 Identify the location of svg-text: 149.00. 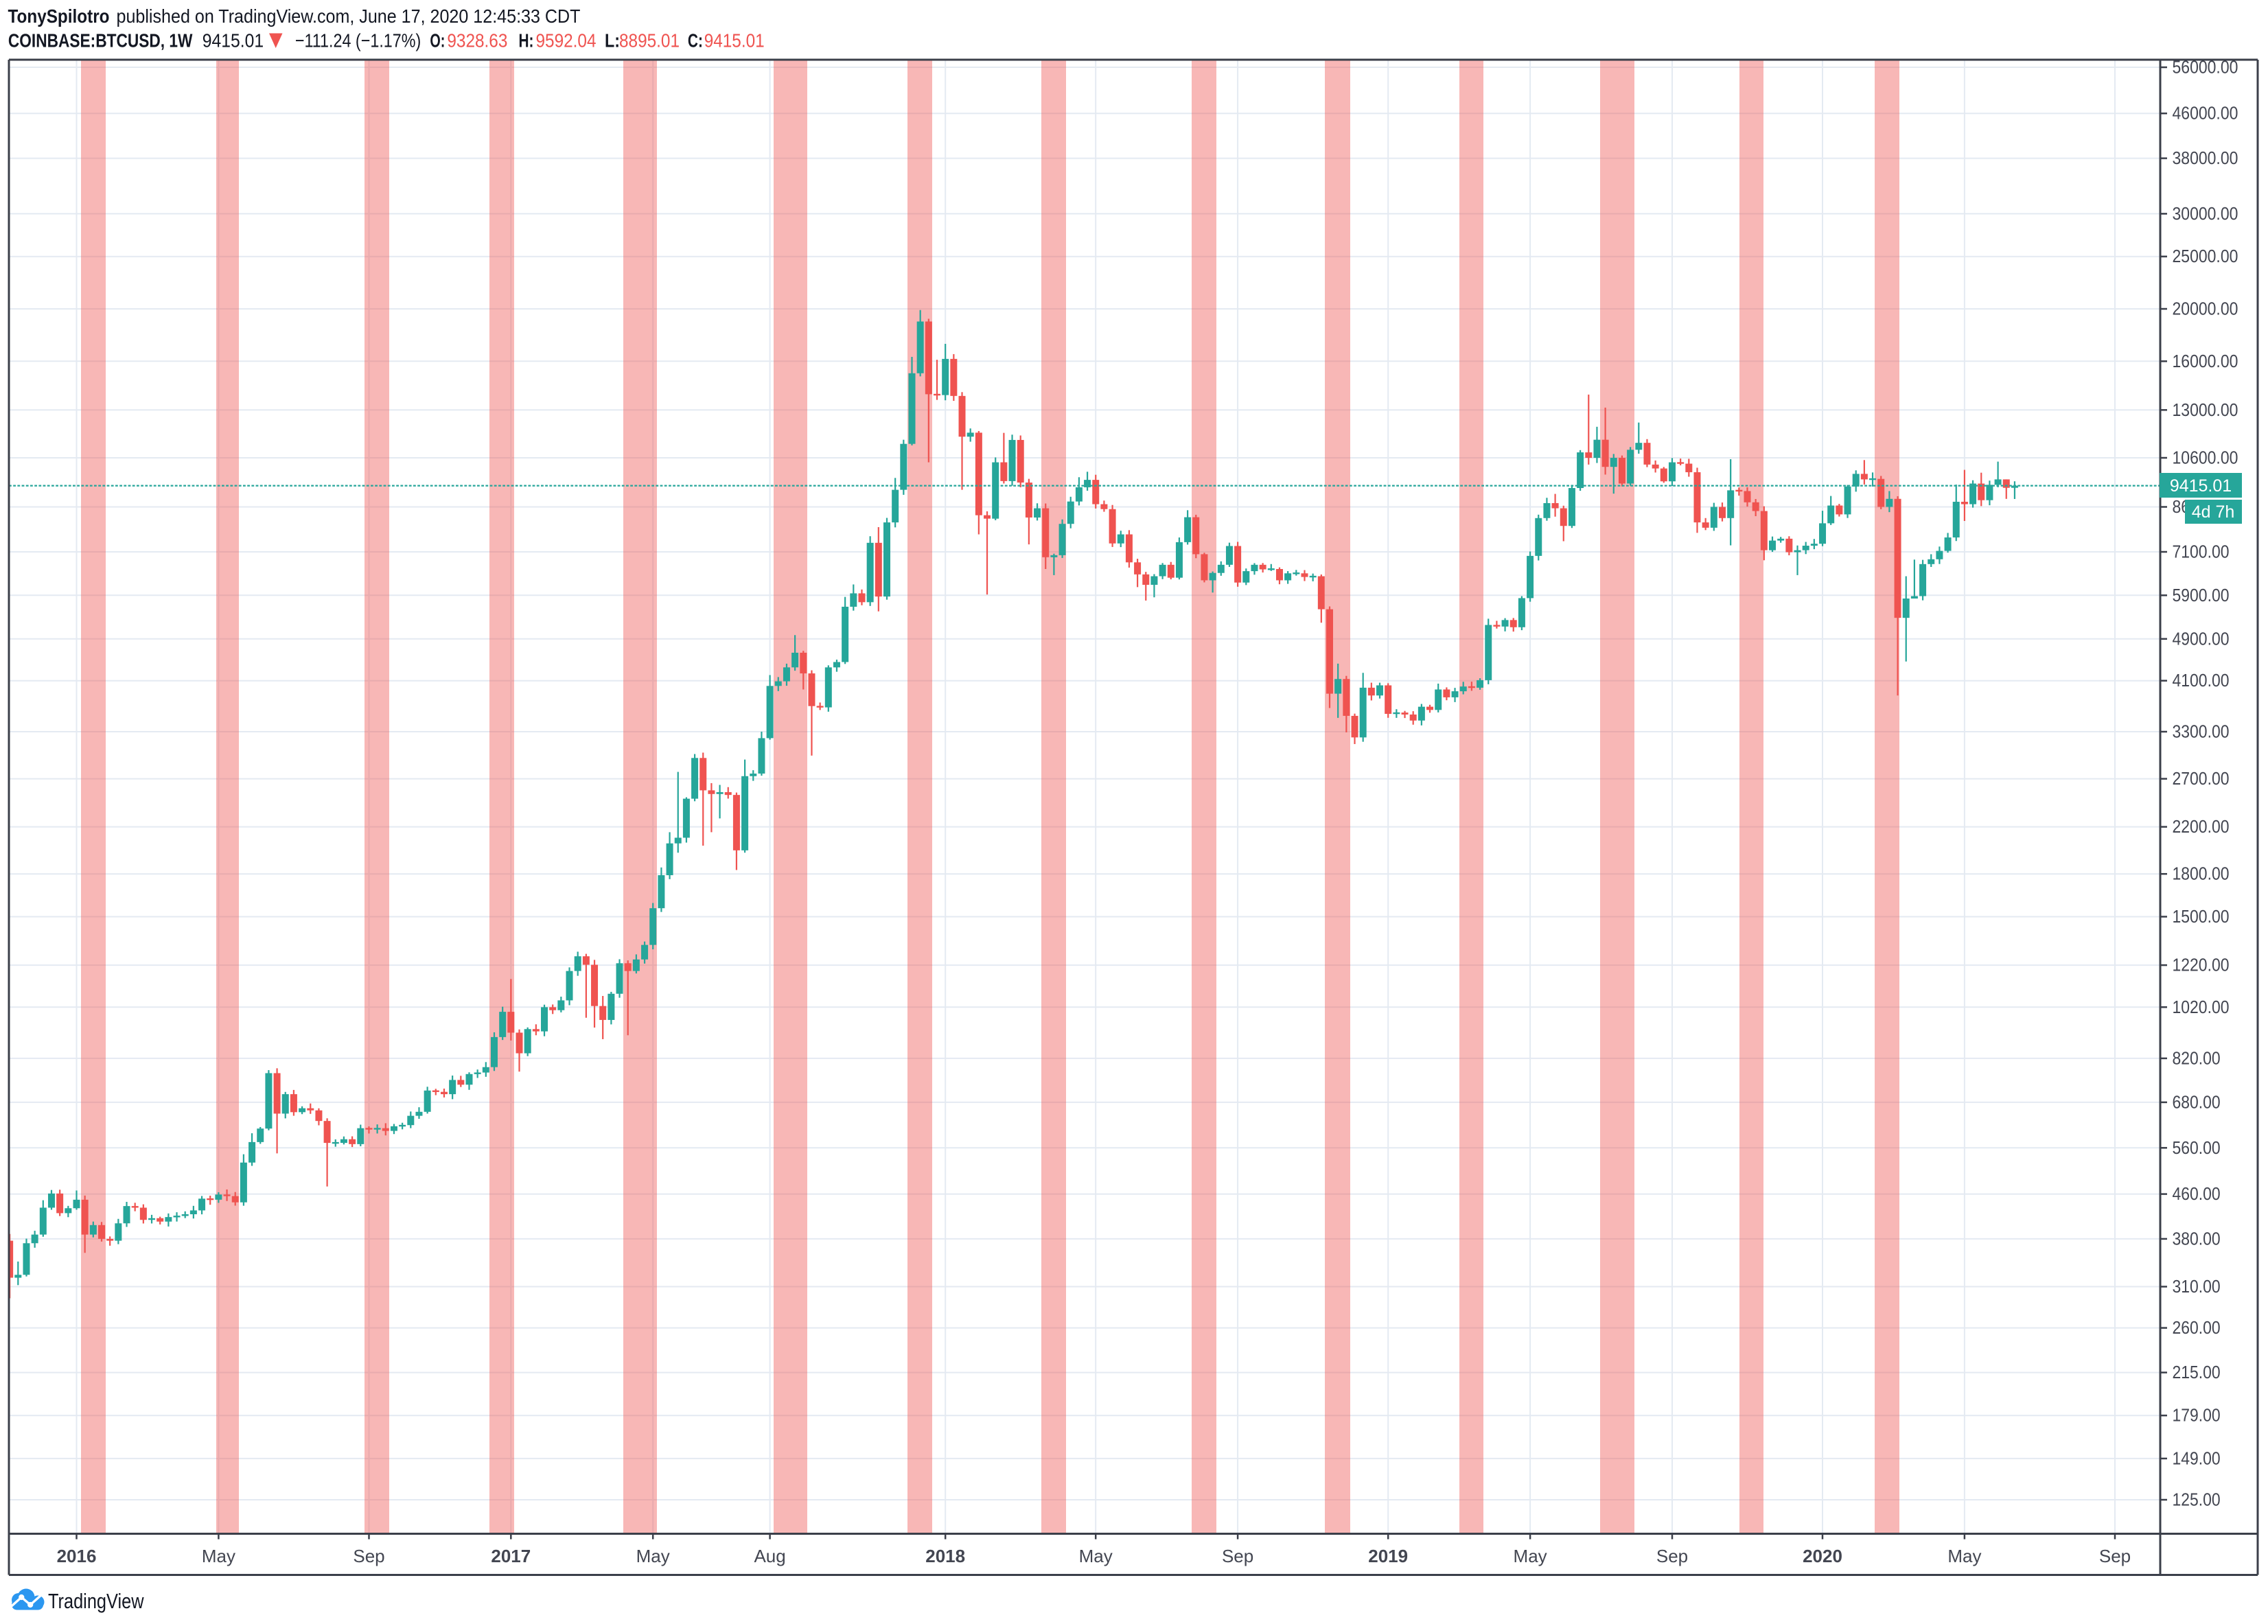
(2197, 1458).